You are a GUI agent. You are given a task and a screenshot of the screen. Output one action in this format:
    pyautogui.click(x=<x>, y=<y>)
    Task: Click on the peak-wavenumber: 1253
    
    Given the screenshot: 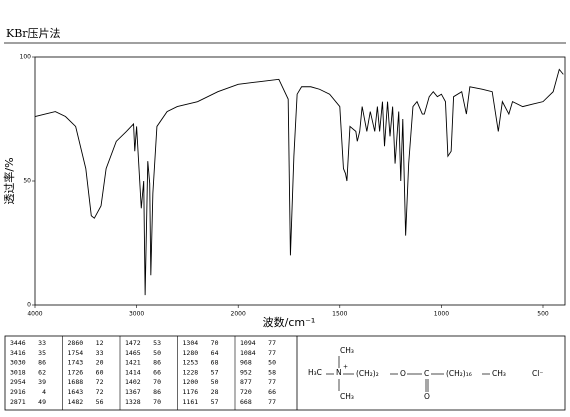 What is the action you would take?
    pyautogui.click(x=191, y=363)
    